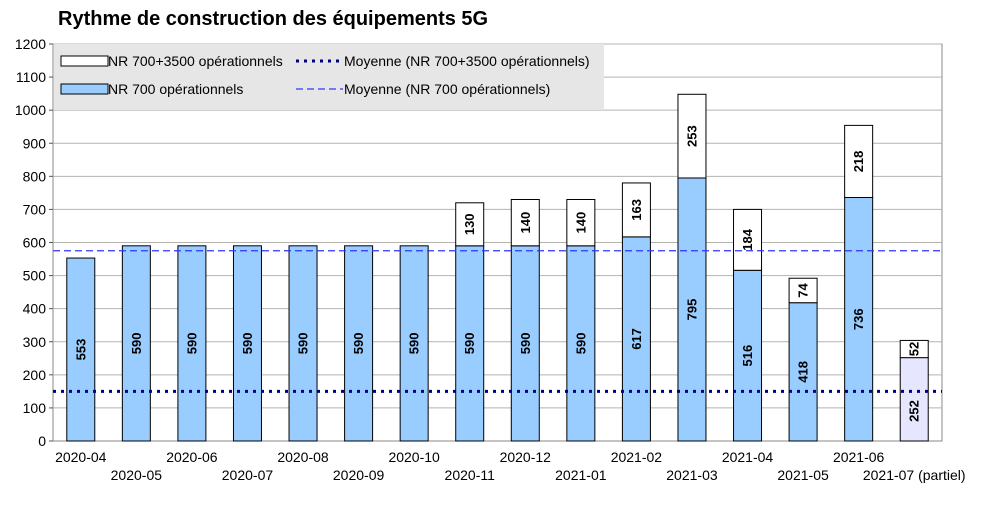 Image resolution: width=985 pixels, height=508 pixels. I want to click on x-tick-label: 2020-09, so click(359, 475).